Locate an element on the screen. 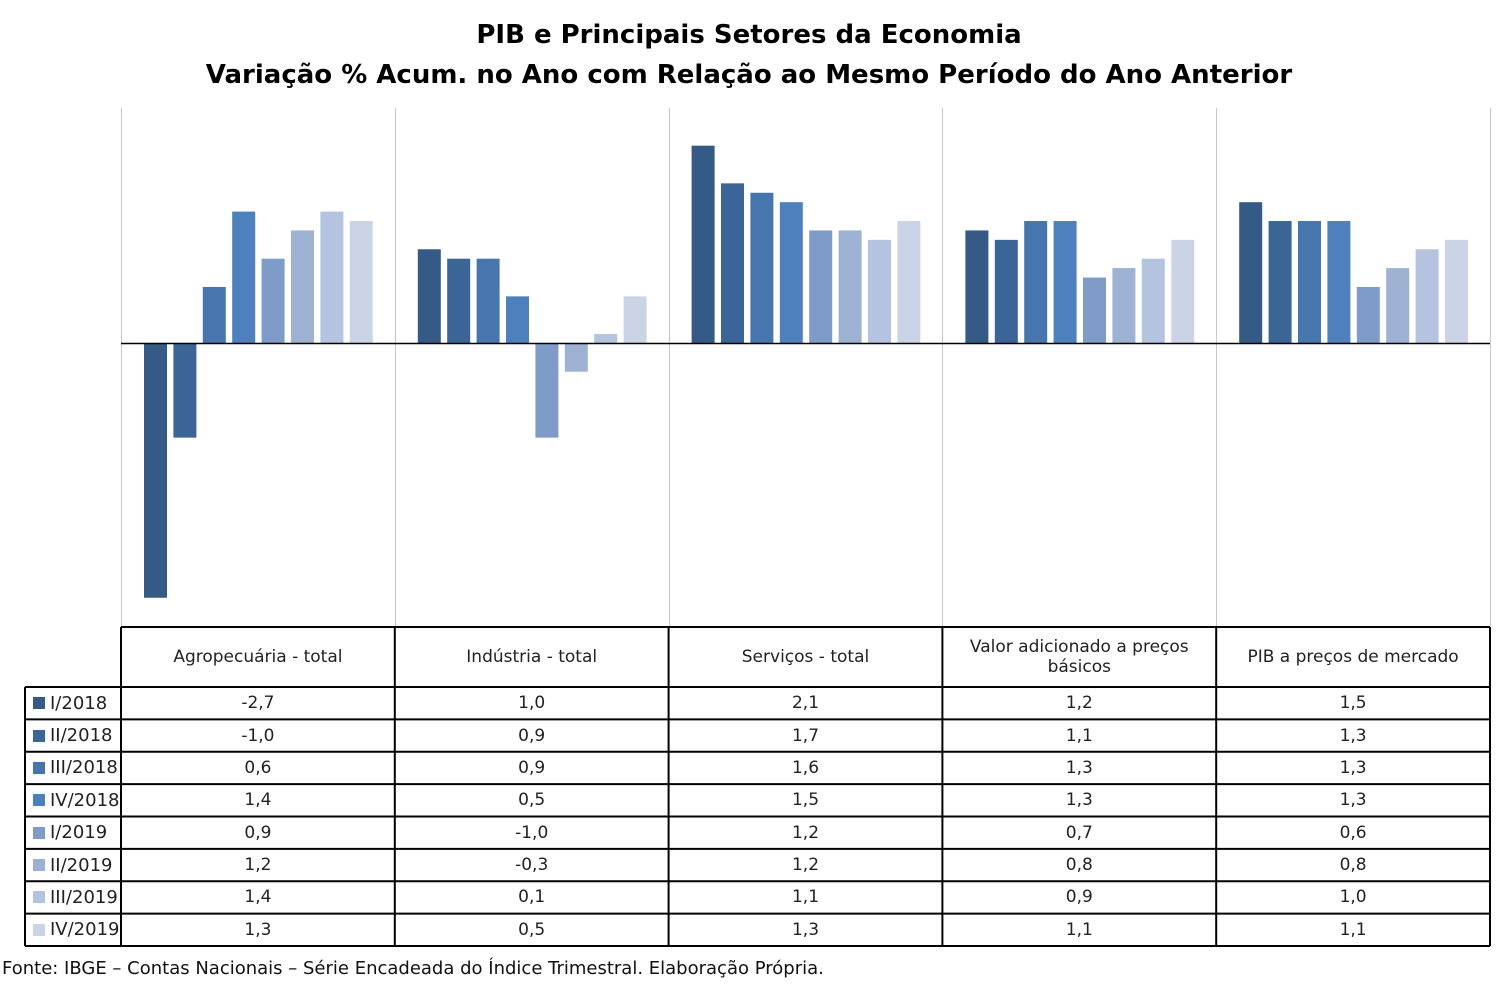 Image resolution: width=1498 pixels, height=986 pixels. legend-label: II/2018 is located at coordinates (81, 736).